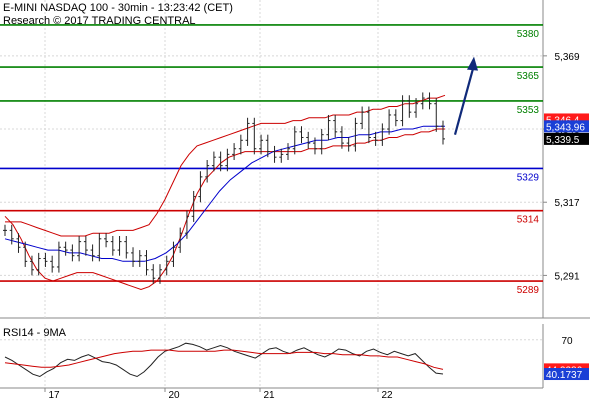 Image resolution: width=590 pixels, height=400 pixels. I want to click on forecast-arrow, so click(465, 95).